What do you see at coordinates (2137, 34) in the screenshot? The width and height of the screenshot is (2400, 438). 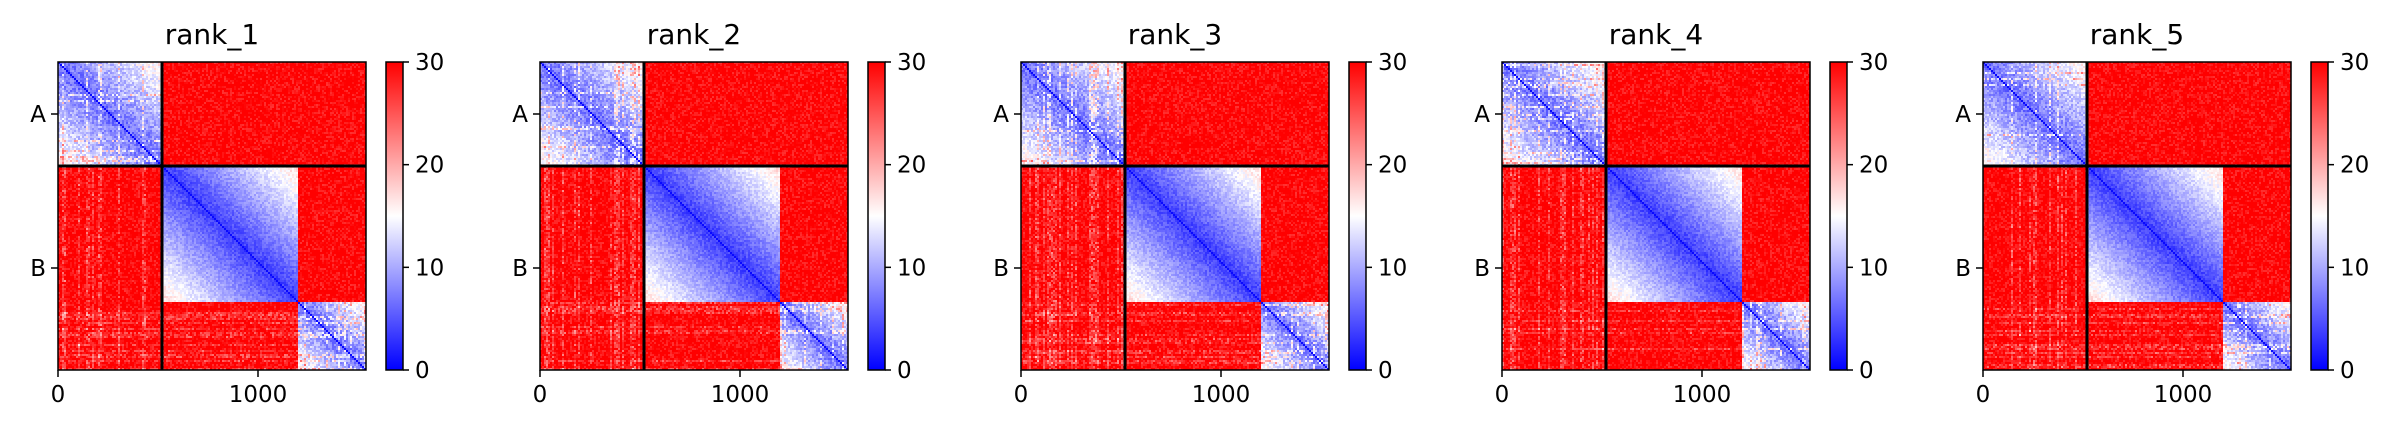 I see `chart-title: rank_5` at bounding box center [2137, 34].